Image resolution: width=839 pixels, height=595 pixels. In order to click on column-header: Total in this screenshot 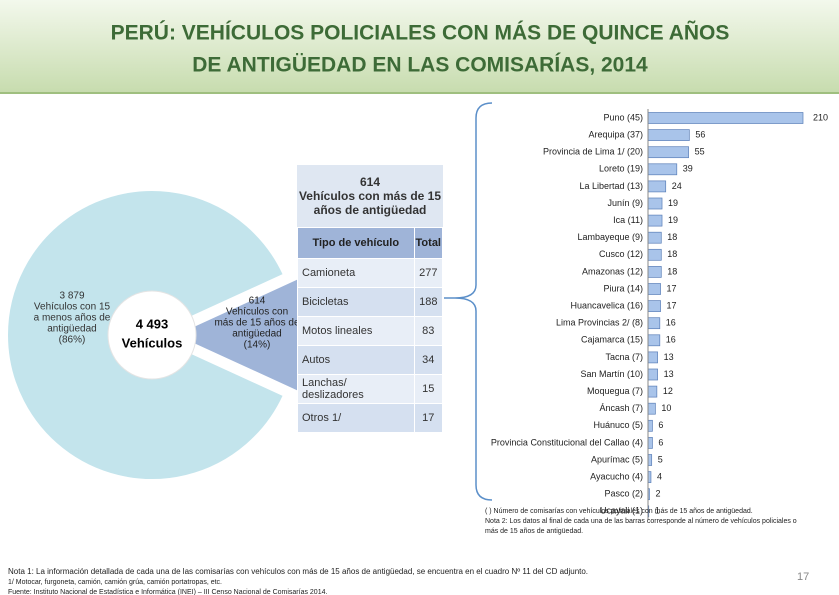, I will do `click(428, 243)`.